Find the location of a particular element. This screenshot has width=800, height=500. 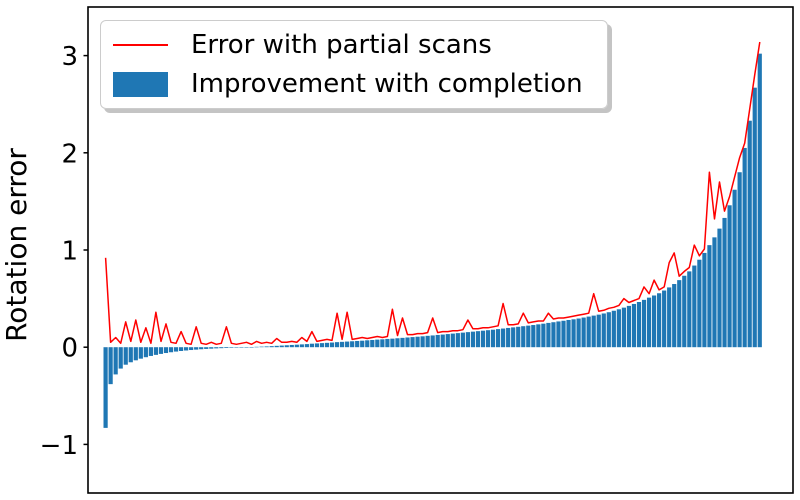

y-tick-label: 2 is located at coordinates (69, 154).